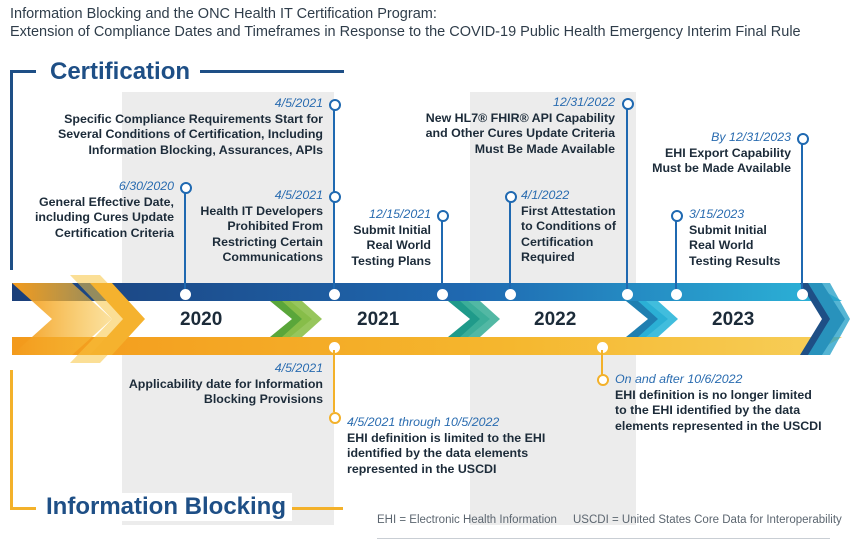 The width and height of the screenshot is (850, 545). I want to click on event-date: 12/31/2022, so click(583, 102).